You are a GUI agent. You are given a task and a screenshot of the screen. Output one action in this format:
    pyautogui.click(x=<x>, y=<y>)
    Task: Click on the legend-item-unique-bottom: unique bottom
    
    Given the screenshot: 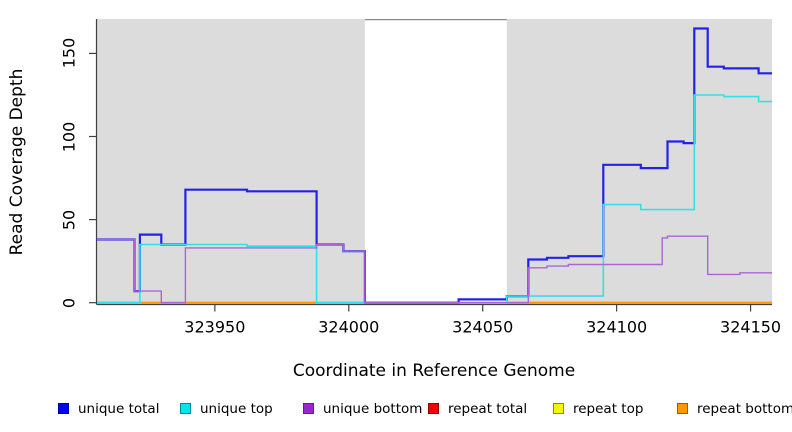 What is the action you would take?
    pyautogui.click(x=362, y=408)
    